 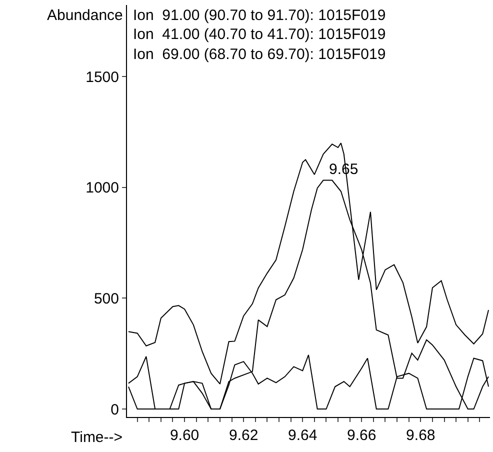 I want to click on y-axis-title: Abundance, so click(x=85, y=15).